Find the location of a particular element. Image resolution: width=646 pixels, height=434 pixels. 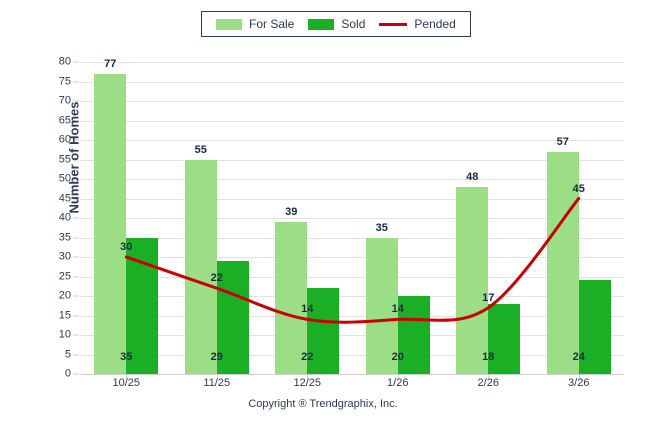

x-axis-tick-label: 10/25 is located at coordinates (126, 383).